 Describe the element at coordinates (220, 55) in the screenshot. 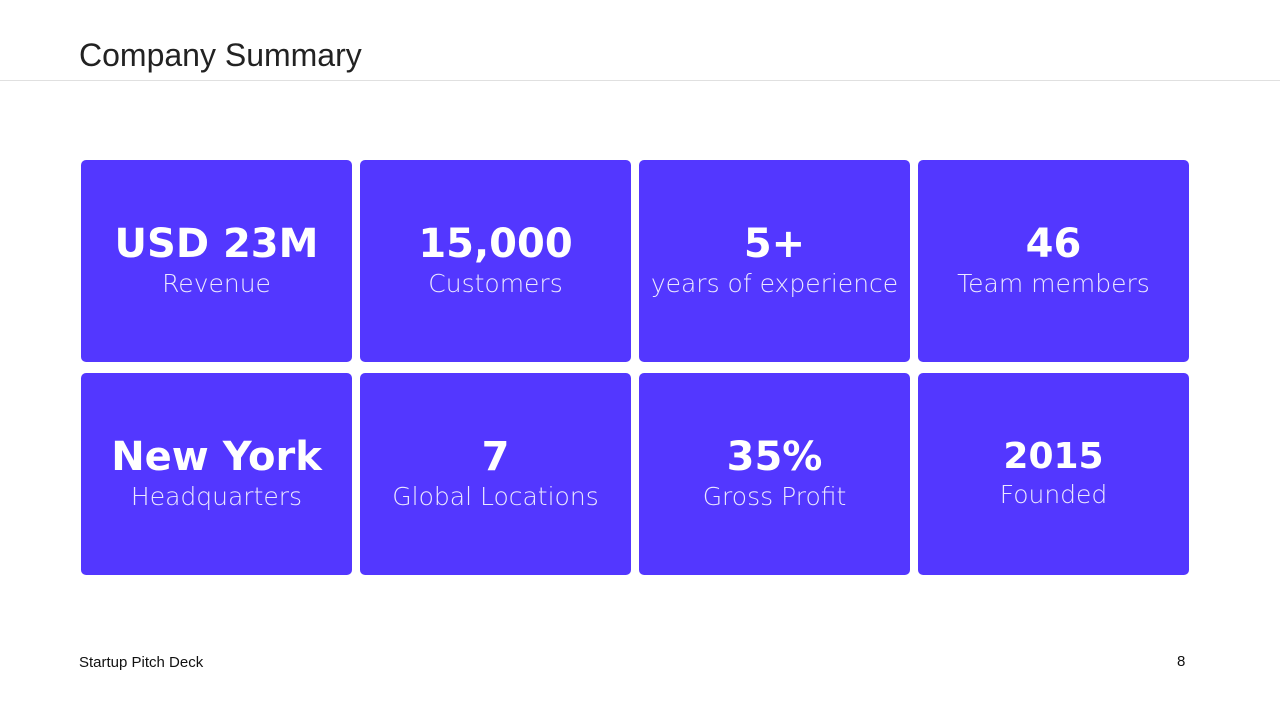

I see `slide-title: Company Summary` at that location.